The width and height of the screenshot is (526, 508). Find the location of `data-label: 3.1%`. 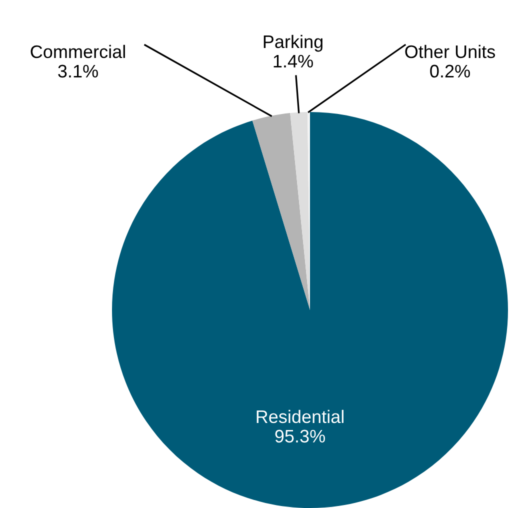

data-label: 3.1% is located at coordinates (78, 71).